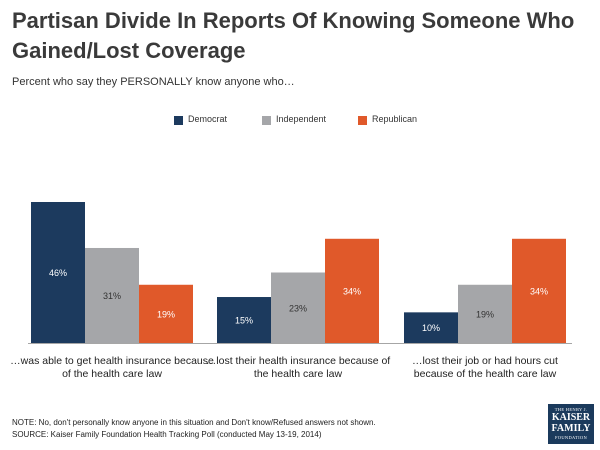  I want to click on data-label-independent-2: 23%, so click(298, 308).